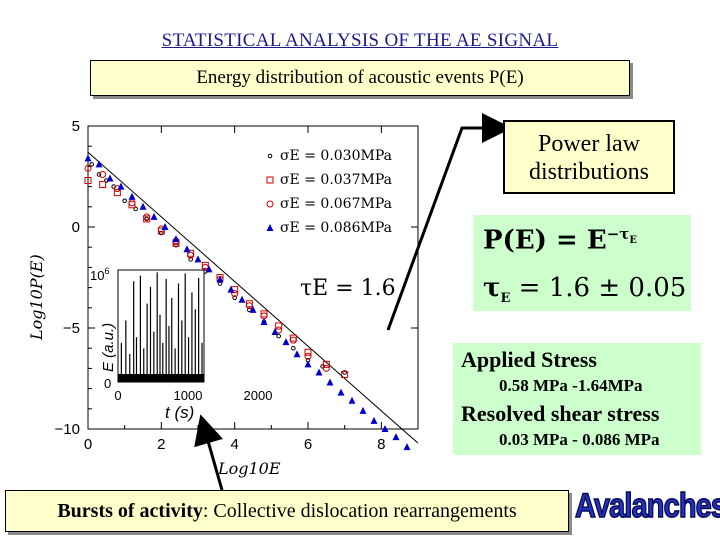  Describe the element at coordinates (188, 395) in the screenshot. I see `inset-x-tick-1000: 1000` at that location.